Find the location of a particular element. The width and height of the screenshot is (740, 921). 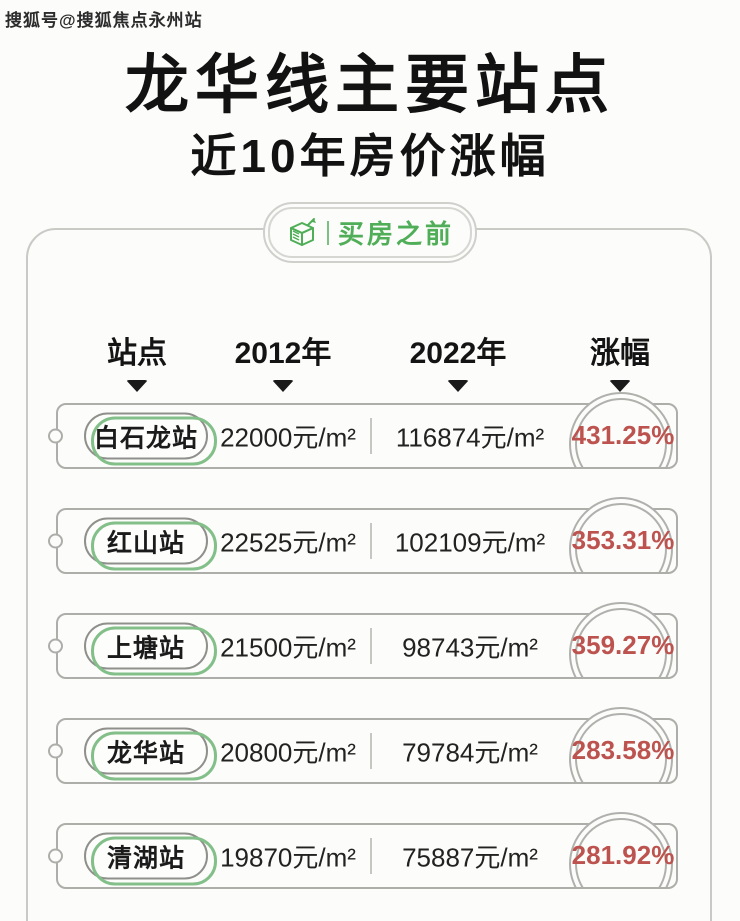

column-header-2022: 2022年 is located at coordinates (458, 360).